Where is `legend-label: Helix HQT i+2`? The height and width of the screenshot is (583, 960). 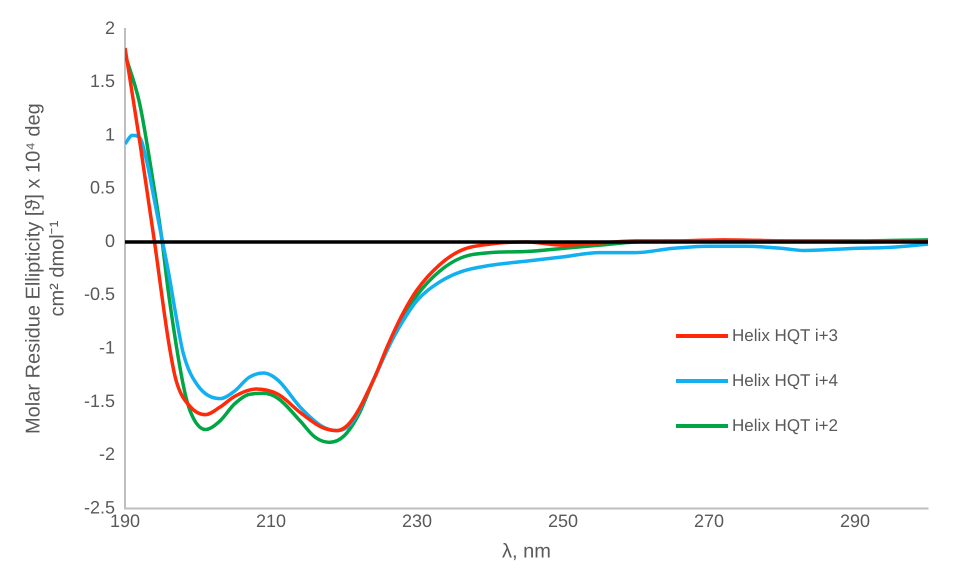 legend-label: Helix HQT i+2 is located at coordinates (785, 426).